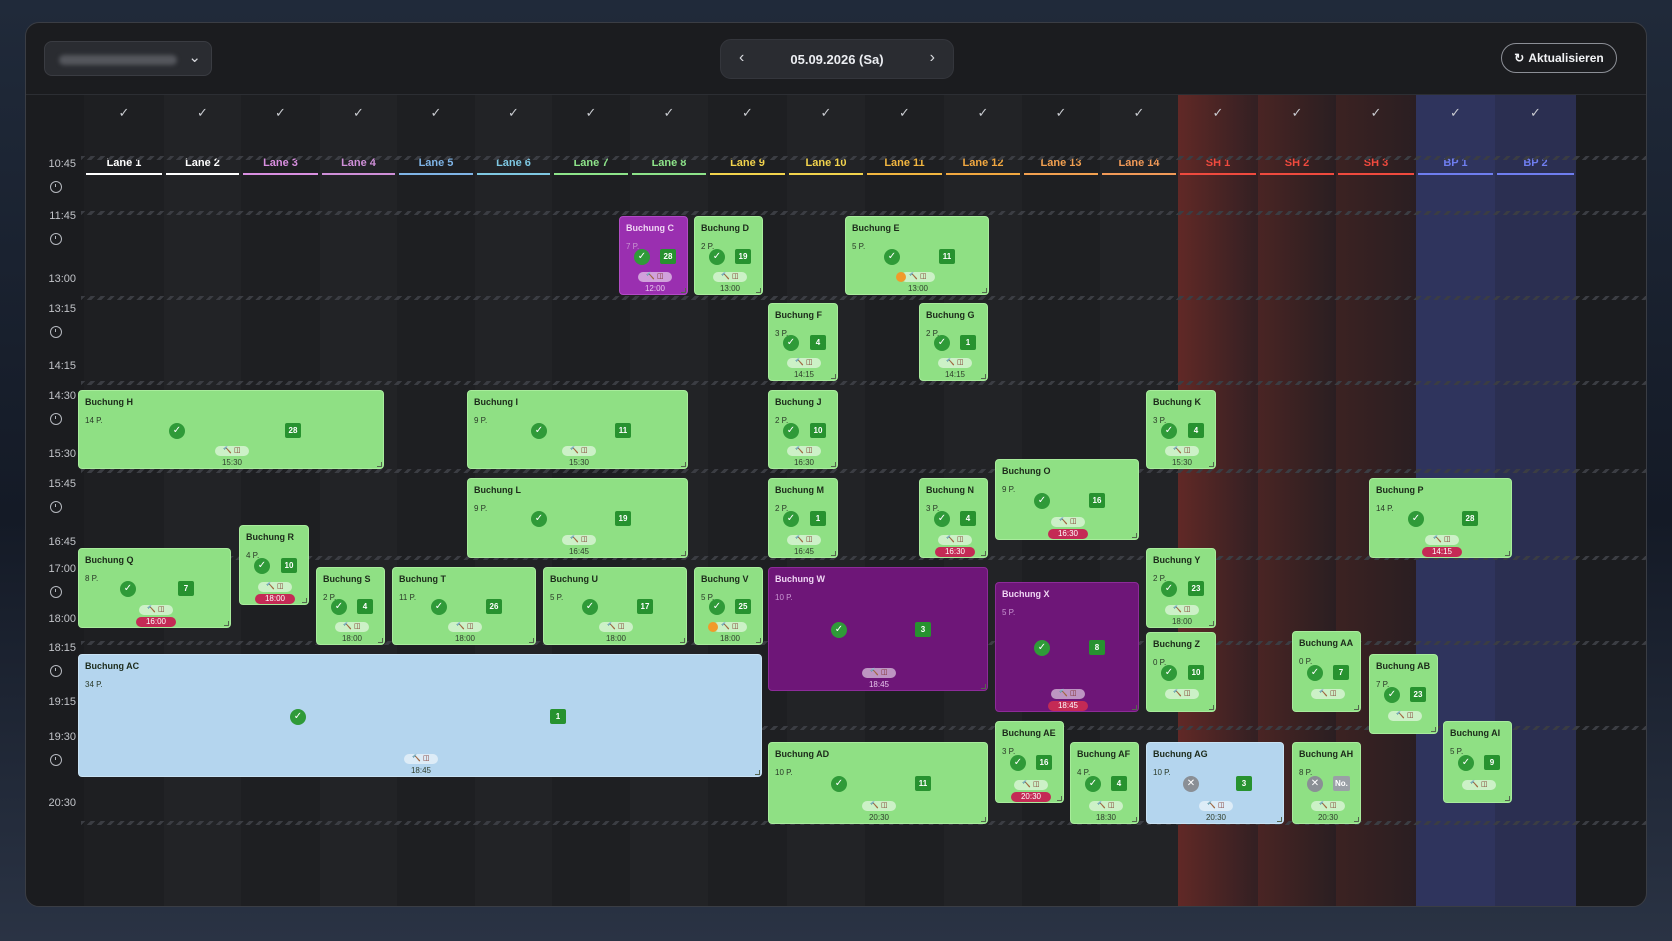  Describe the element at coordinates (1029, 762) in the screenshot. I see `booking-card: Buchung AE 3 P. ✓ 16 🔨 ◫ 20:30` at that location.